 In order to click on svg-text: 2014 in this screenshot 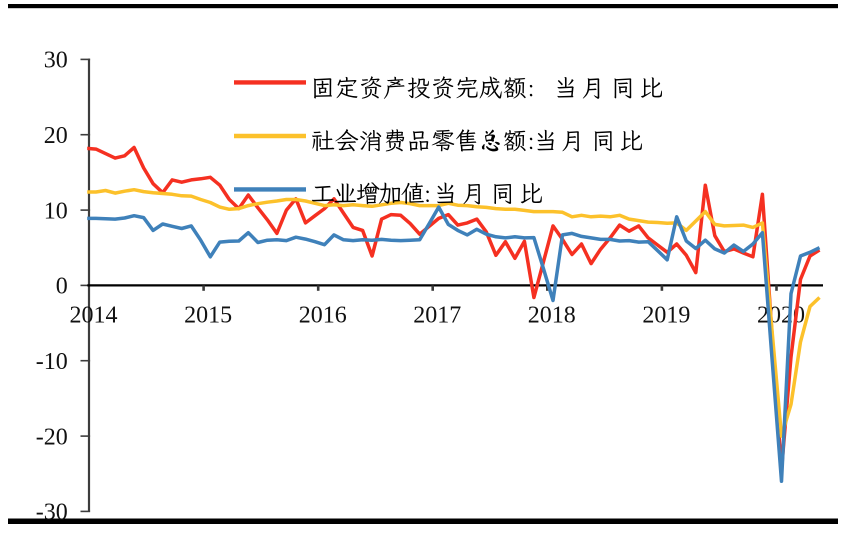, I will do `click(94, 316)`.